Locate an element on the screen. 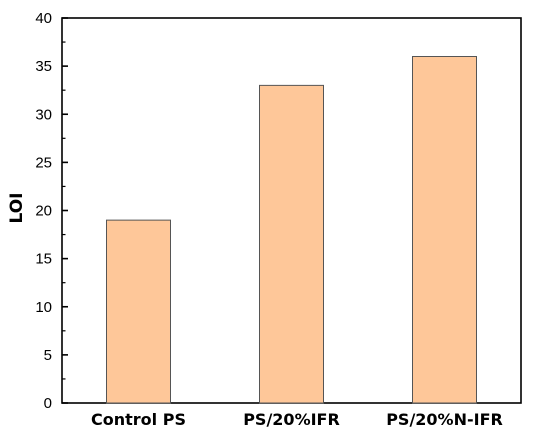 The height and width of the screenshot is (441, 550). x-category-label-0: Control PS is located at coordinates (138, 419).